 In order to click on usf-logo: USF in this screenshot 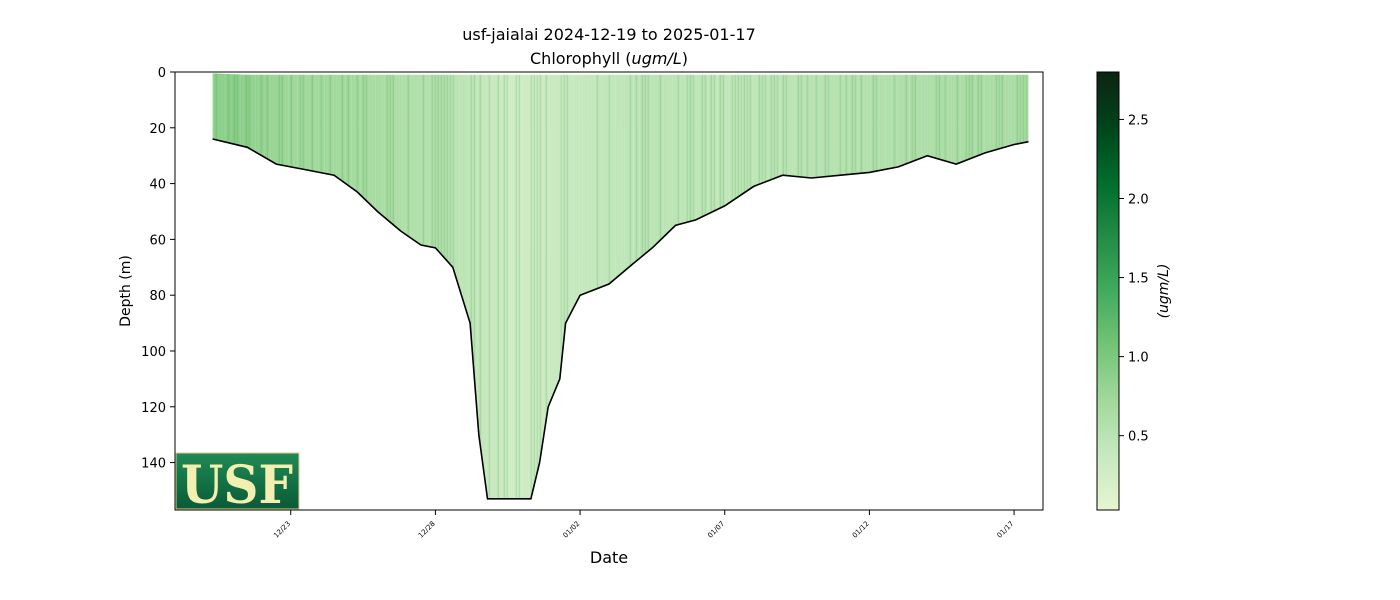, I will do `click(237, 484)`.